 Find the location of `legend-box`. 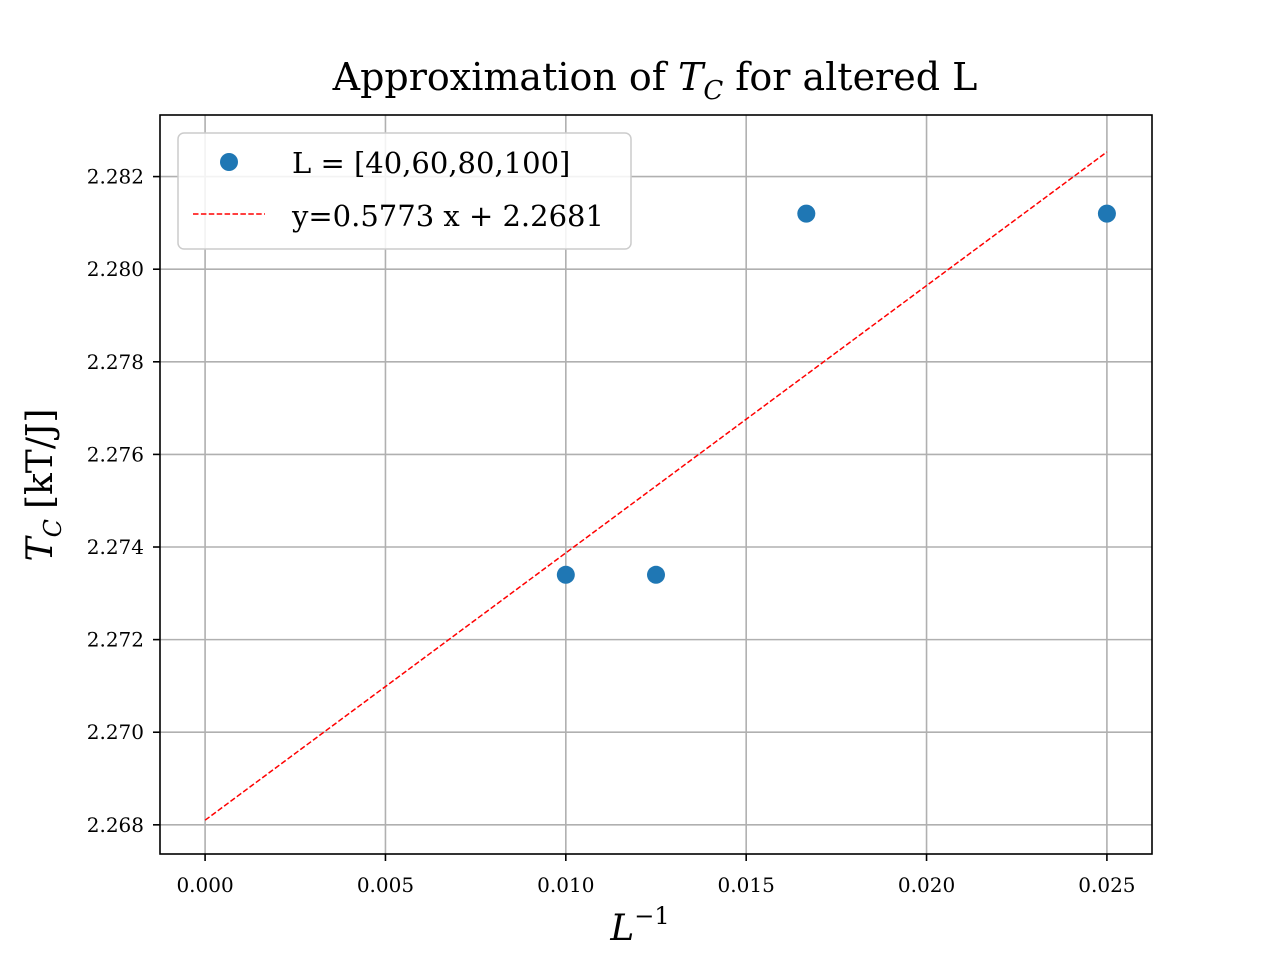

legend-box is located at coordinates (404, 191).